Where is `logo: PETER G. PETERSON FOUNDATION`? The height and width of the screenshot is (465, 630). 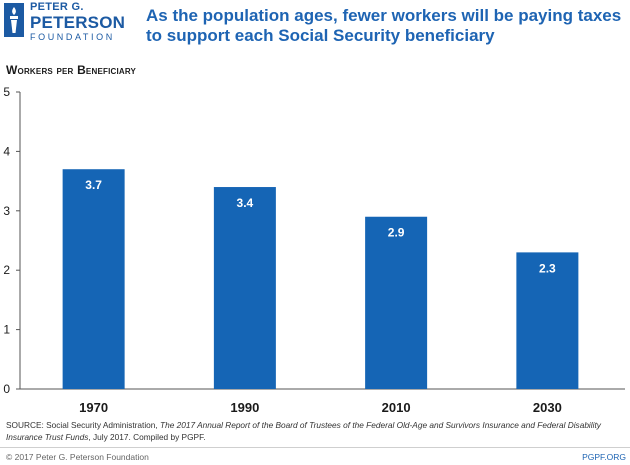
logo: PETER G. PETERSON FOUNDATION is located at coordinates (77, 22).